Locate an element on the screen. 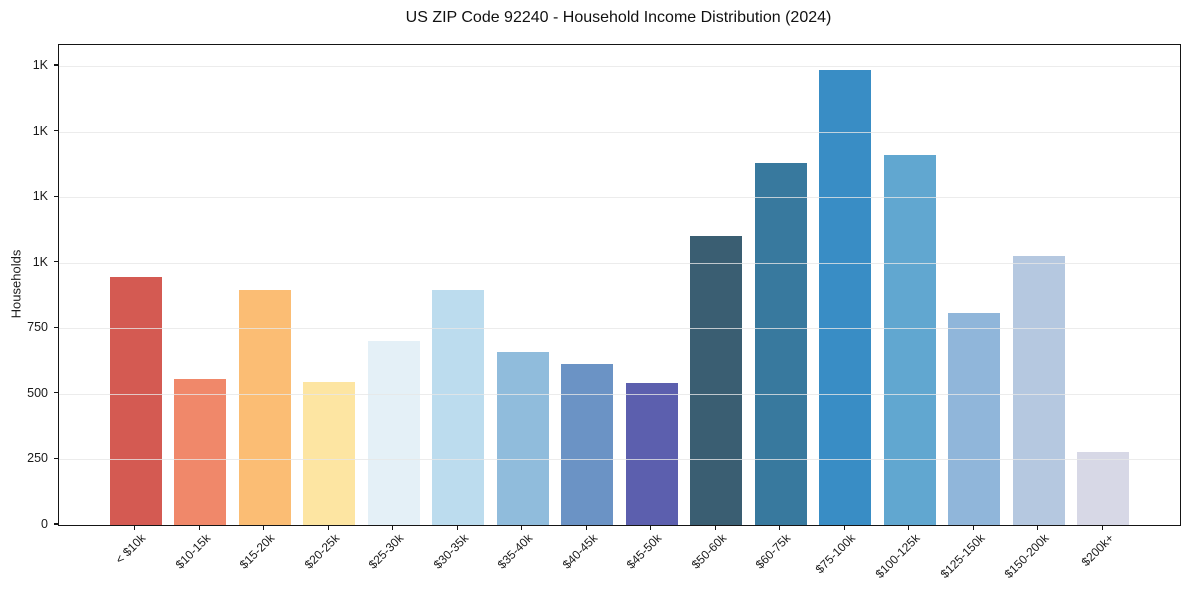 The image size is (1189, 590). x-tick-label: $30-35k is located at coordinates (451, 551).